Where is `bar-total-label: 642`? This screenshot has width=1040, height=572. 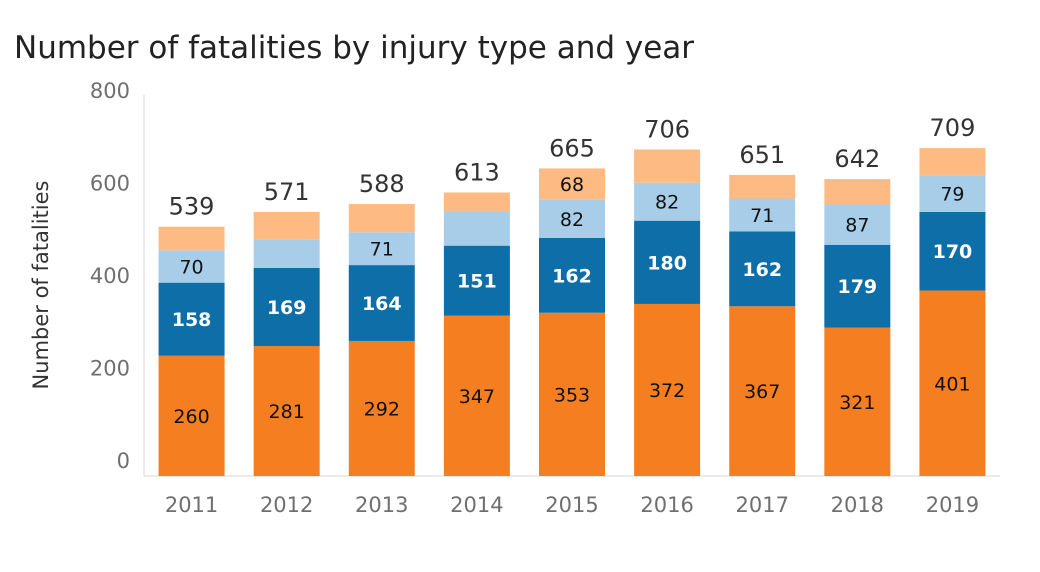 bar-total-label: 642 is located at coordinates (857, 159).